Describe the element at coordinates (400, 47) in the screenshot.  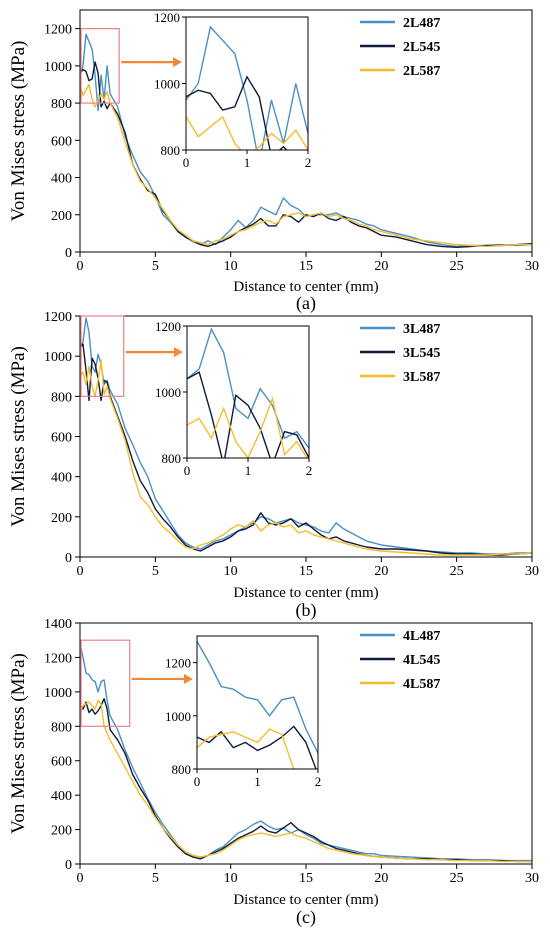
I see `legend: 2L487 2L545 2L587` at that location.